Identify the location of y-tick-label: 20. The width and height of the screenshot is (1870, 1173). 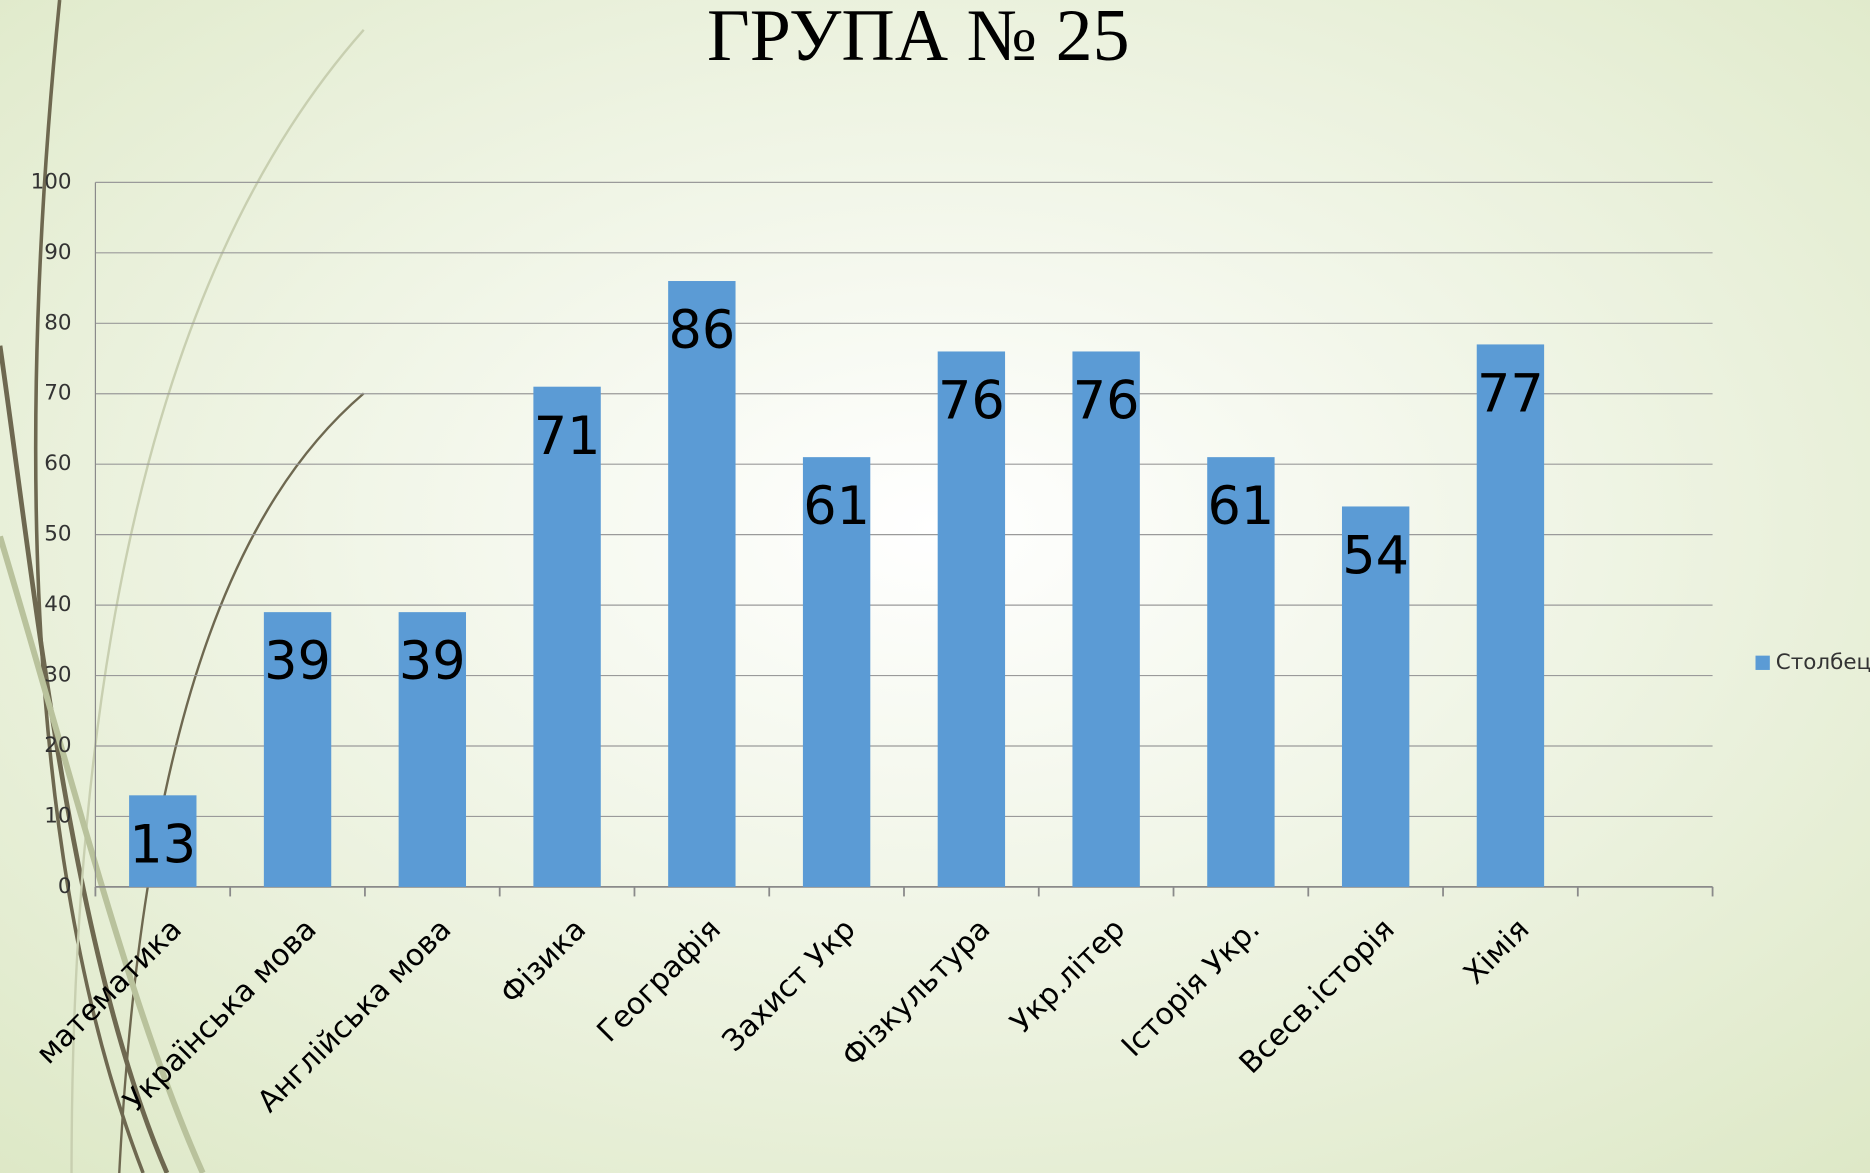
(57, 745).